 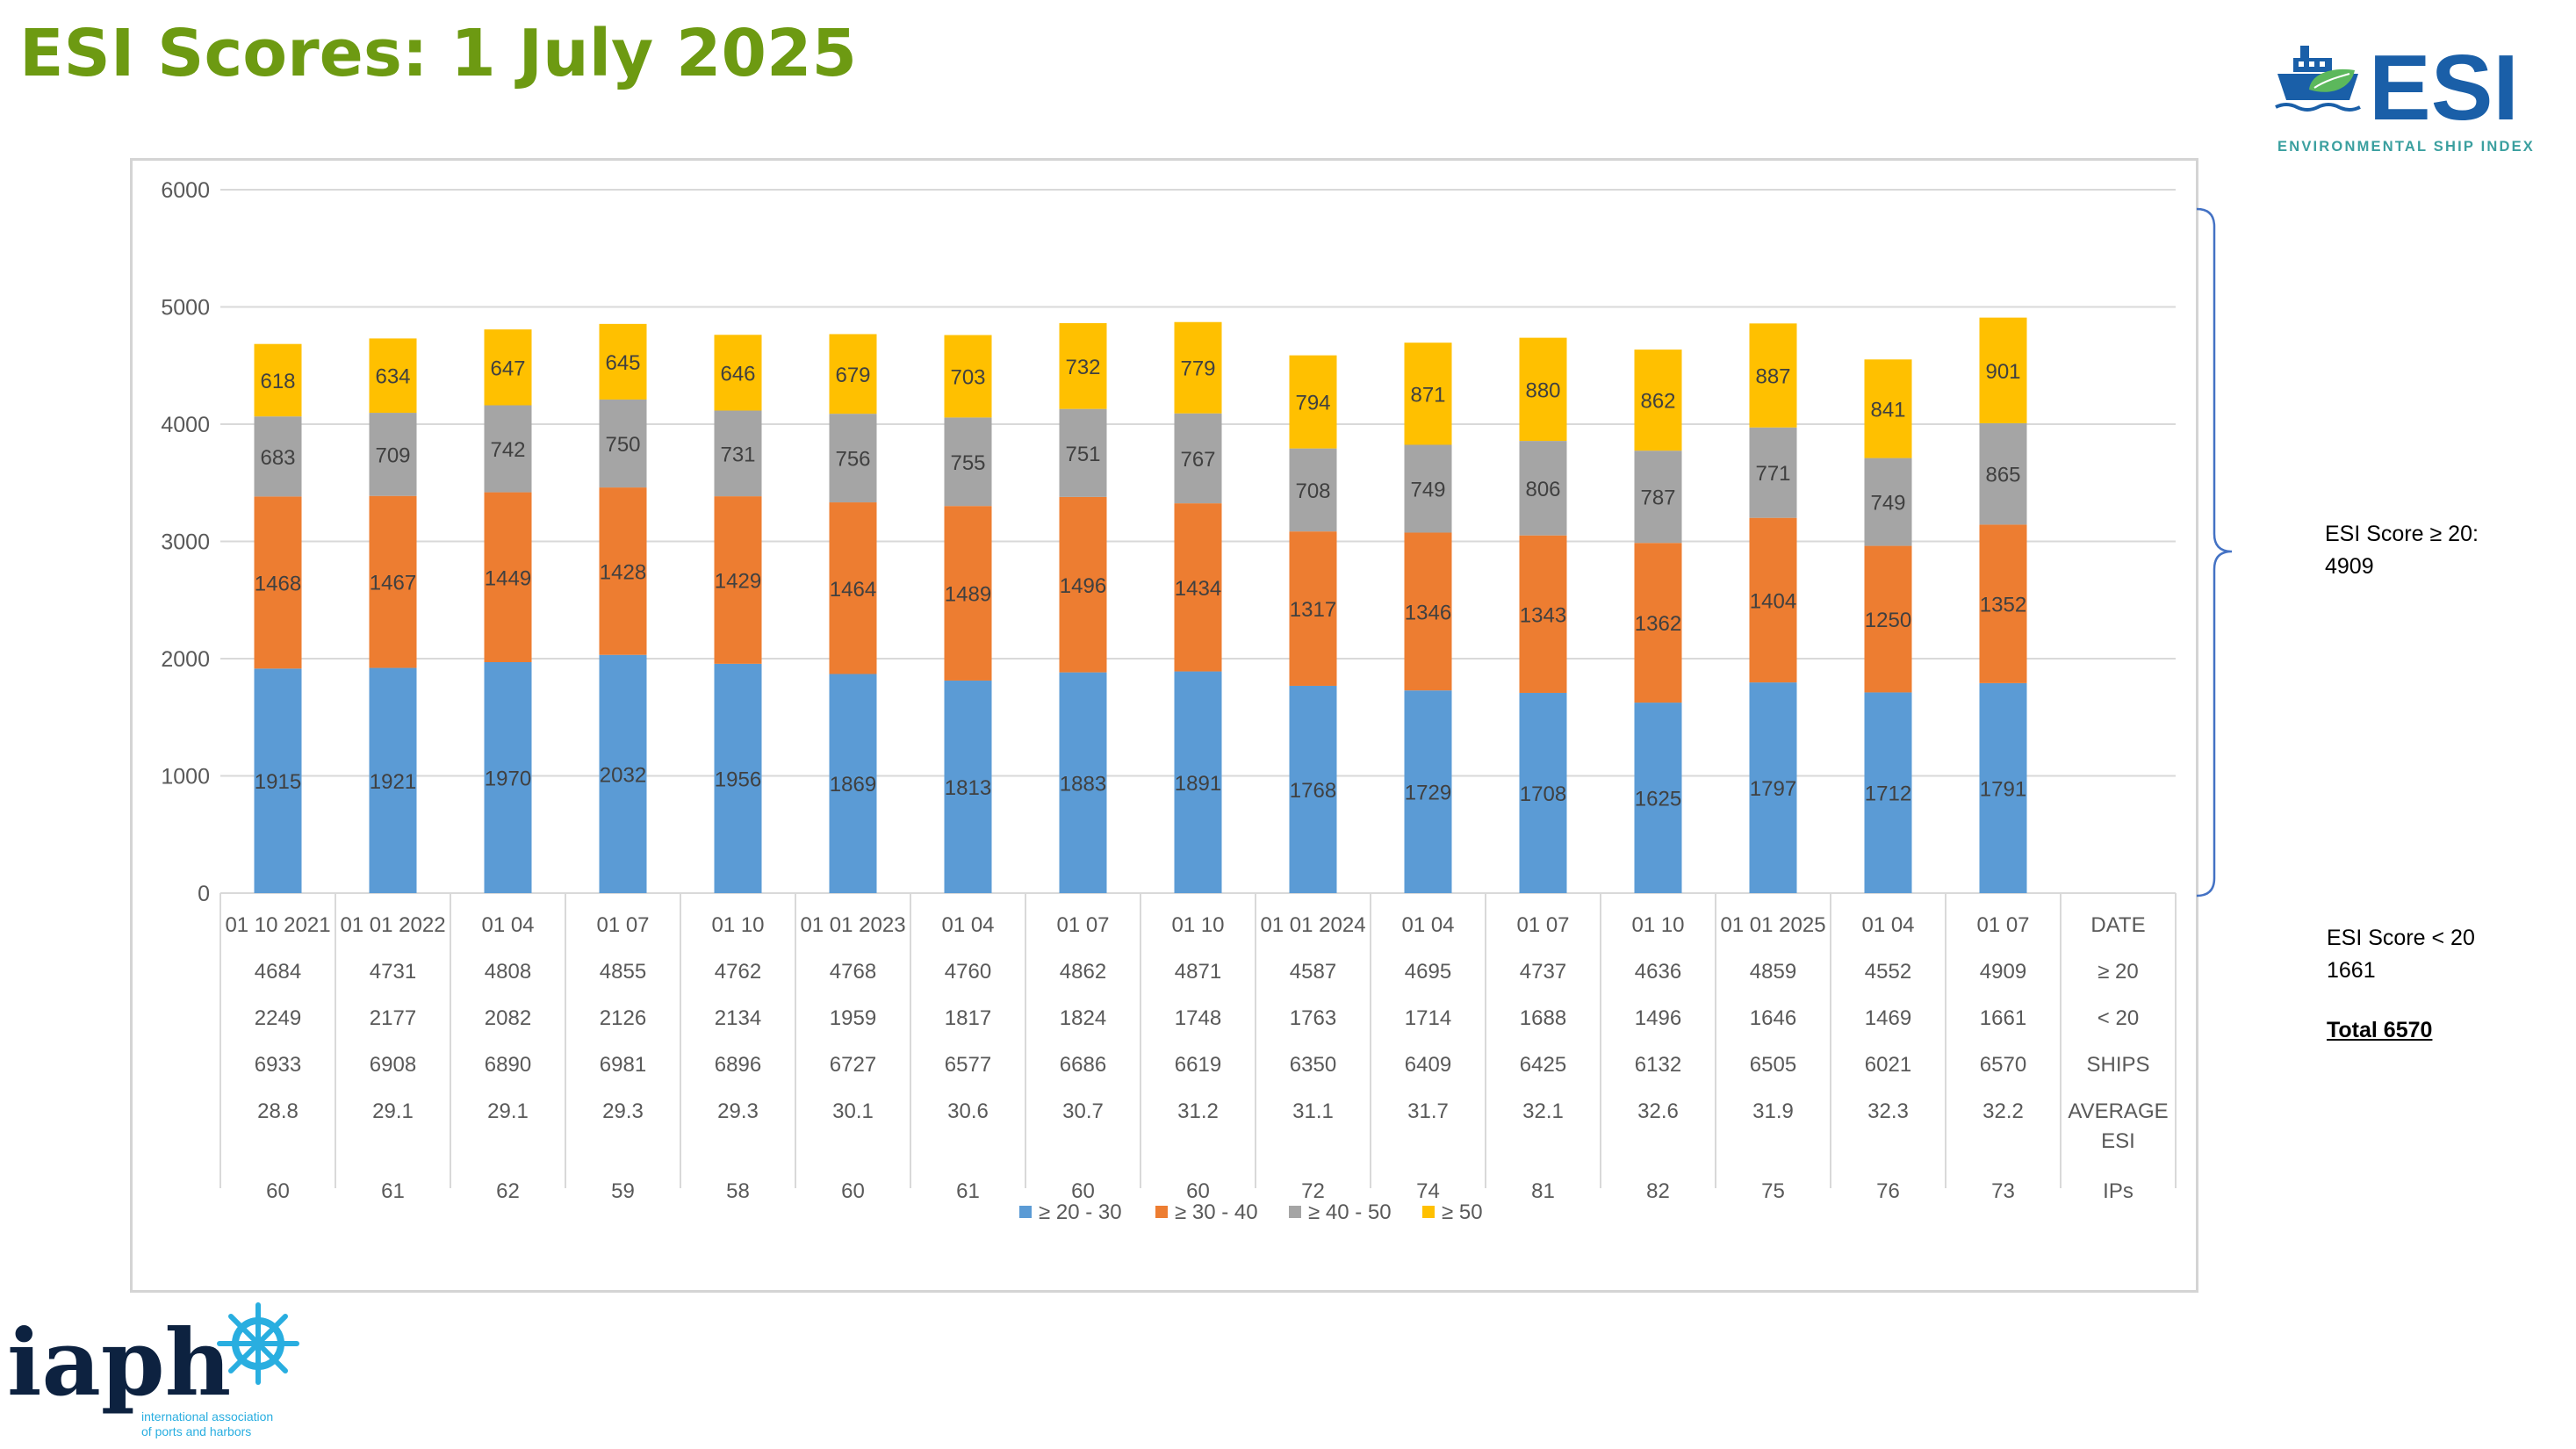 I want to click on data-label: 1352, so click(x=2003, y=606).